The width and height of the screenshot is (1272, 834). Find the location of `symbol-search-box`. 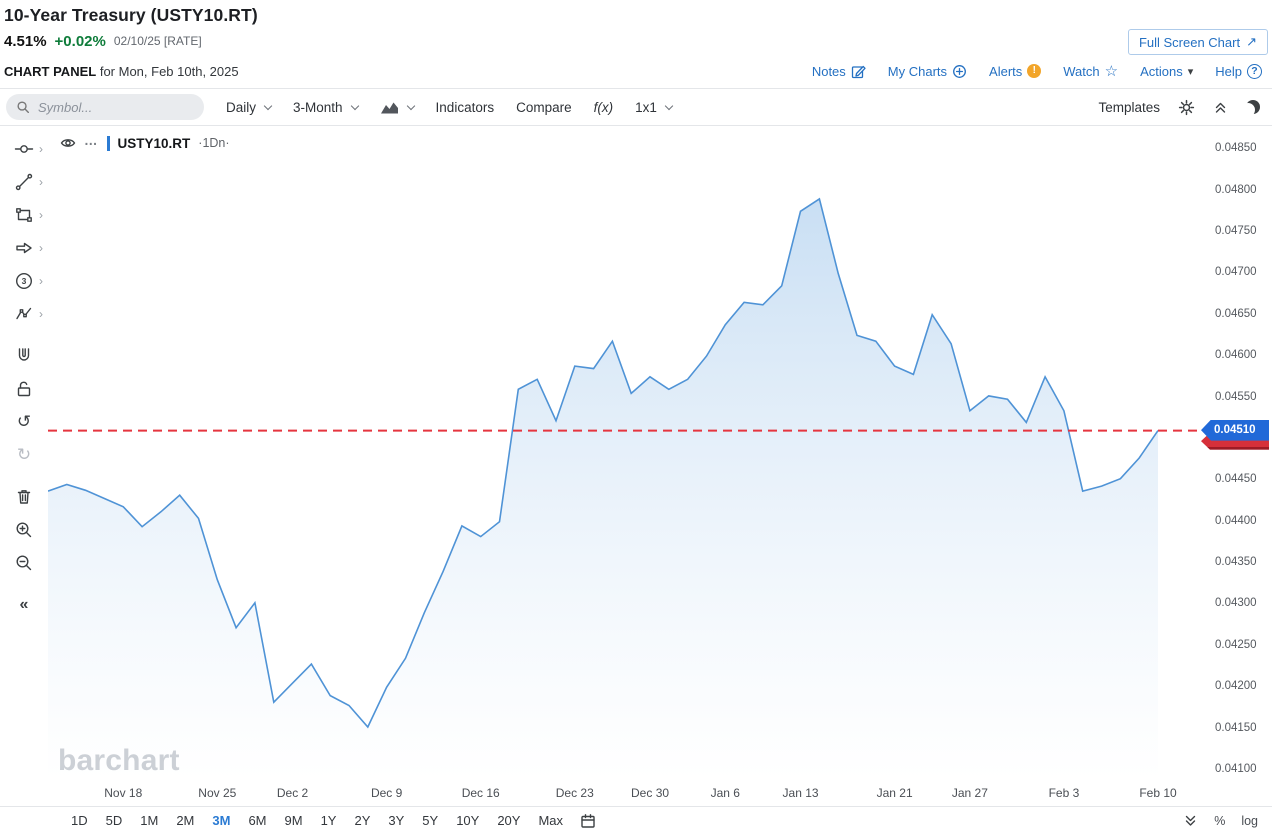

symbol-search-box is located at coordinates (105, 107).